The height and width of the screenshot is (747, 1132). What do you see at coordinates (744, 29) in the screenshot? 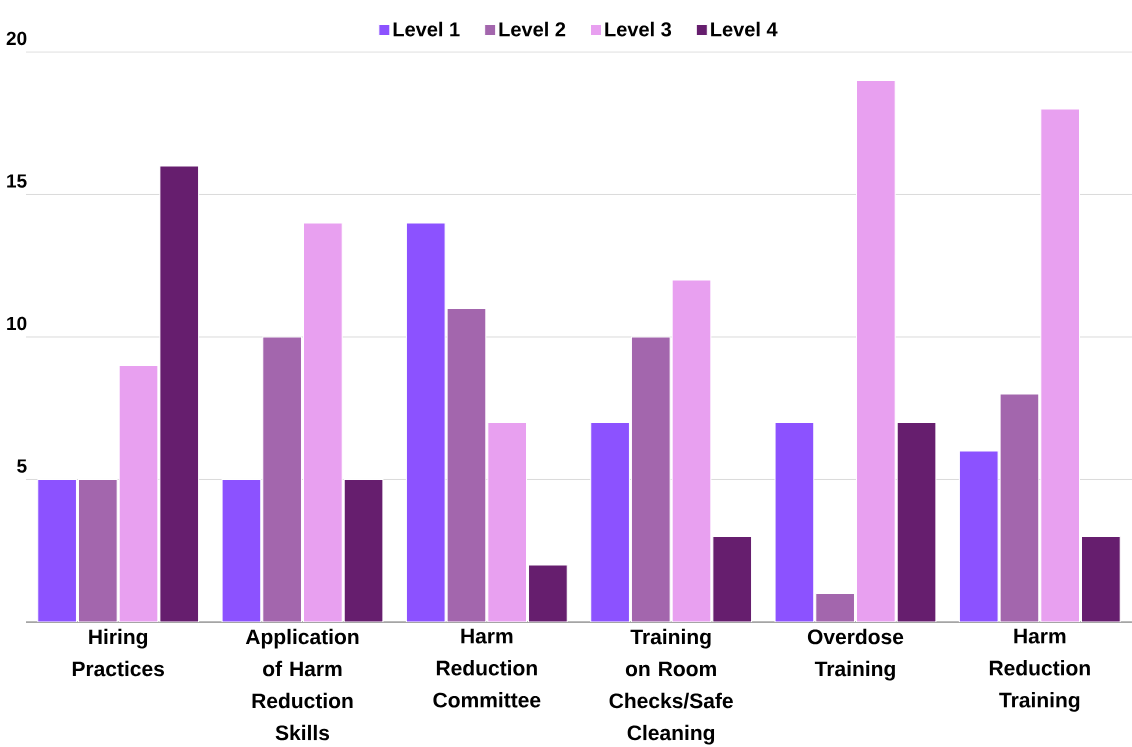
I see `legend-label: Level 4` at bounding box center [744, 29].